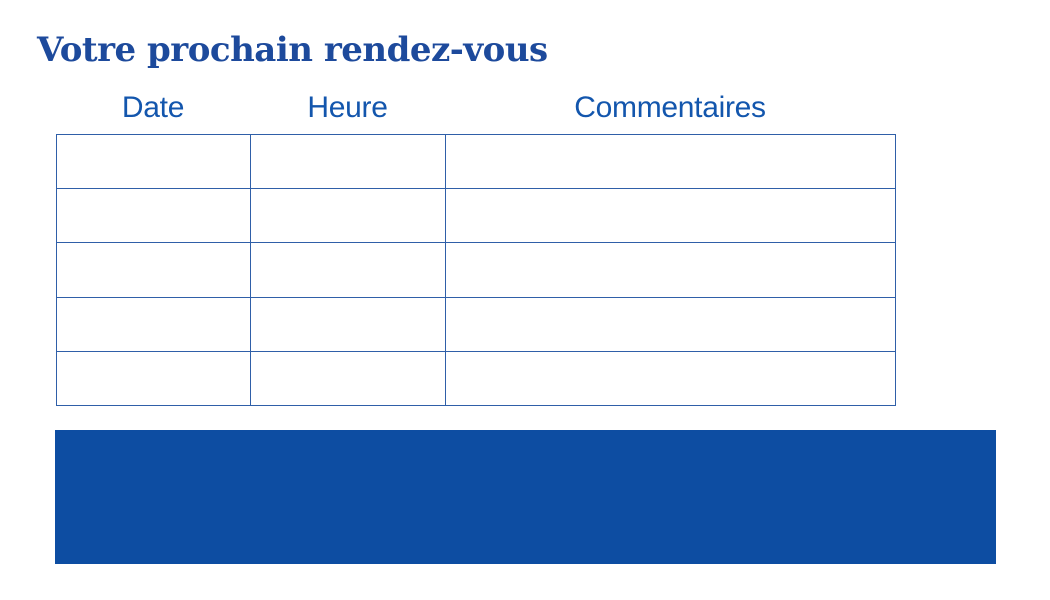 This screenshot has height=600, width=1050. Describe the element at coordinates (475, 108) in the screenshot. I see `table-column-headers: Date Heure Commentaires` at that location.